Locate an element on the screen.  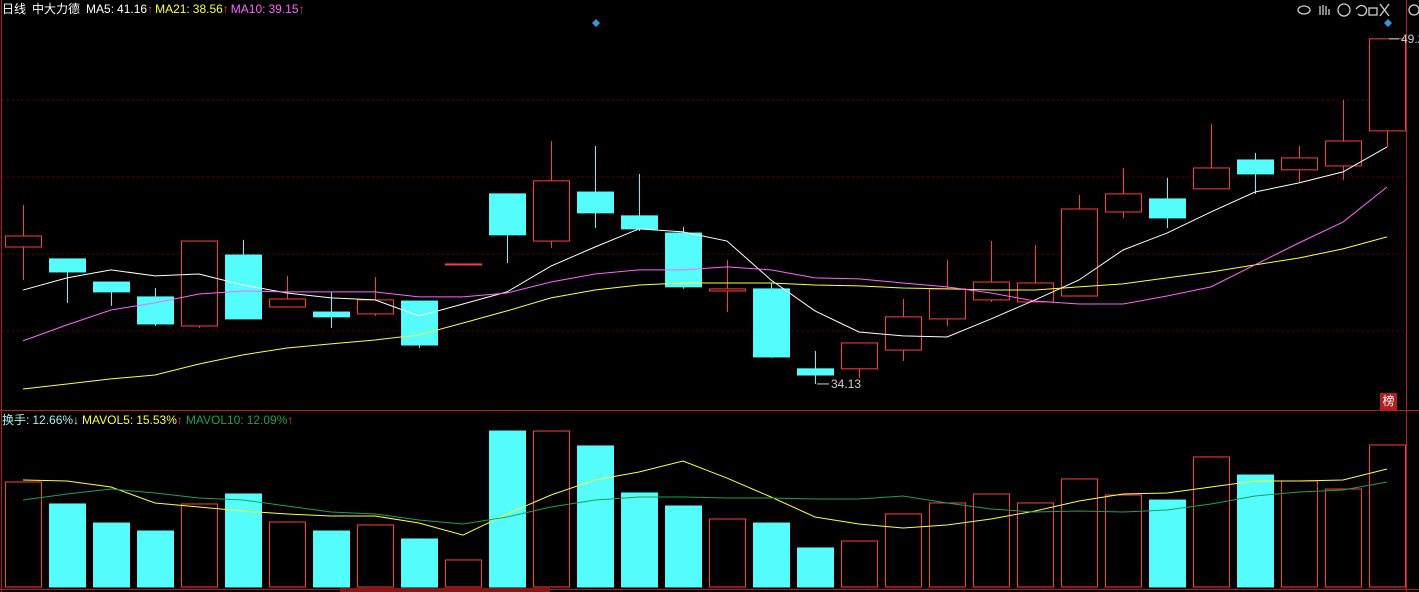
legend-name: MAVOL5: is located at coordinates (107, 420).